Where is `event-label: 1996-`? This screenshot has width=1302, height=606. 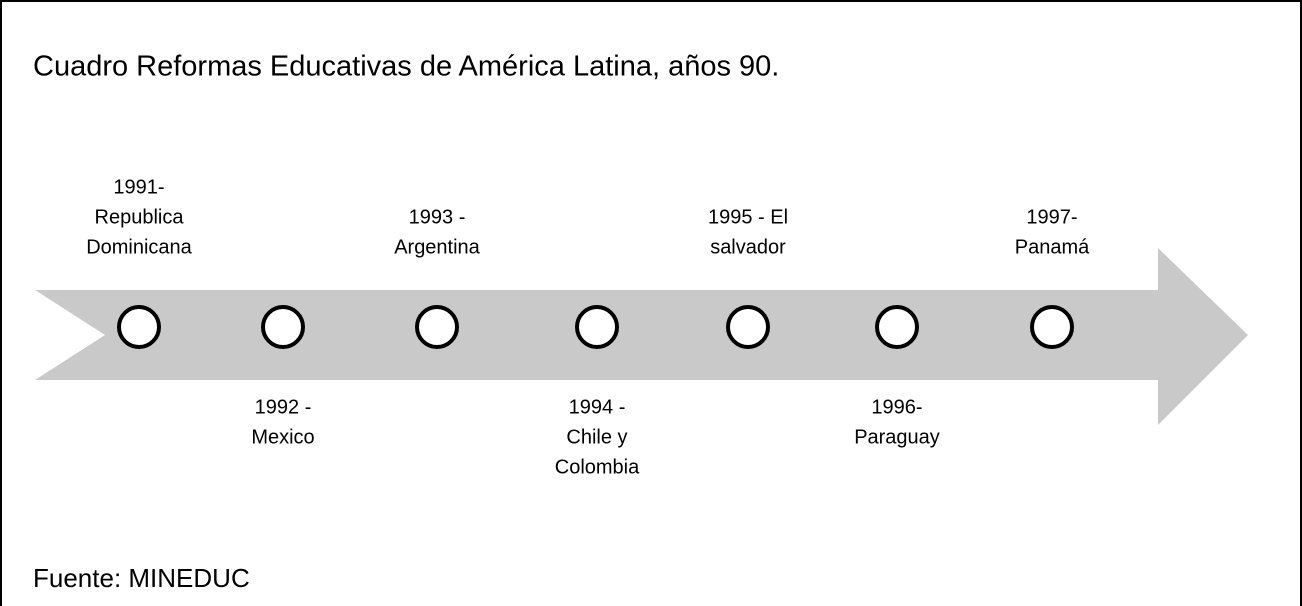 event-label: 1996- is located at coordinates (896, 407).